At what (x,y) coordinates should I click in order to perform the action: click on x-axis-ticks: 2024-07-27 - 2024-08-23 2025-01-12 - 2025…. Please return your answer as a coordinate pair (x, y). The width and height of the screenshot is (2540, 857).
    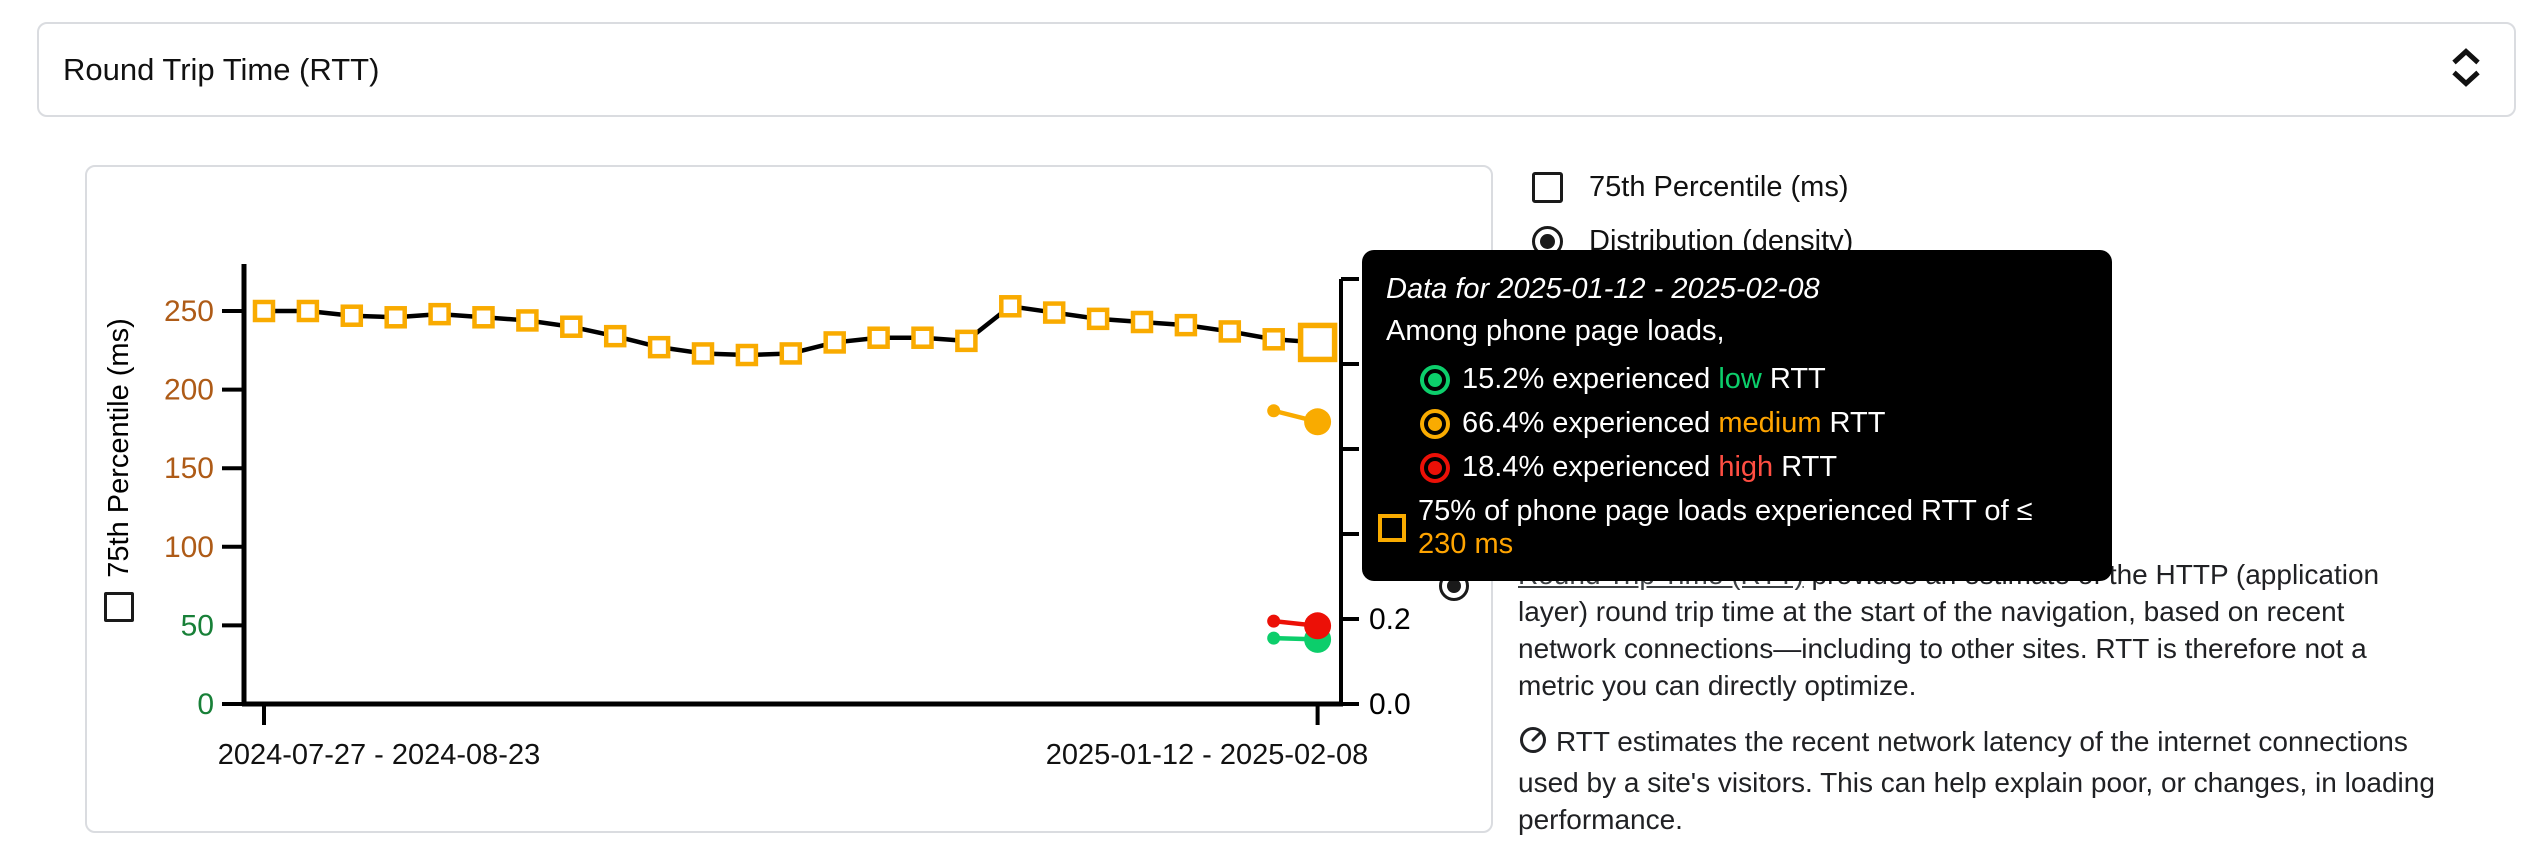
    Looking at the image, I should click on (793, 737).